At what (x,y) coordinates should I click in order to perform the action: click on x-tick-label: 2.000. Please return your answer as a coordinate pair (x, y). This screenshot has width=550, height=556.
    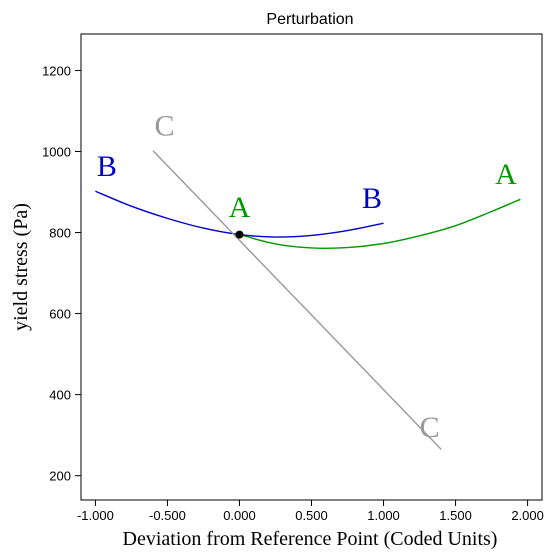
    Looking at the image, I should click on (527, 515).